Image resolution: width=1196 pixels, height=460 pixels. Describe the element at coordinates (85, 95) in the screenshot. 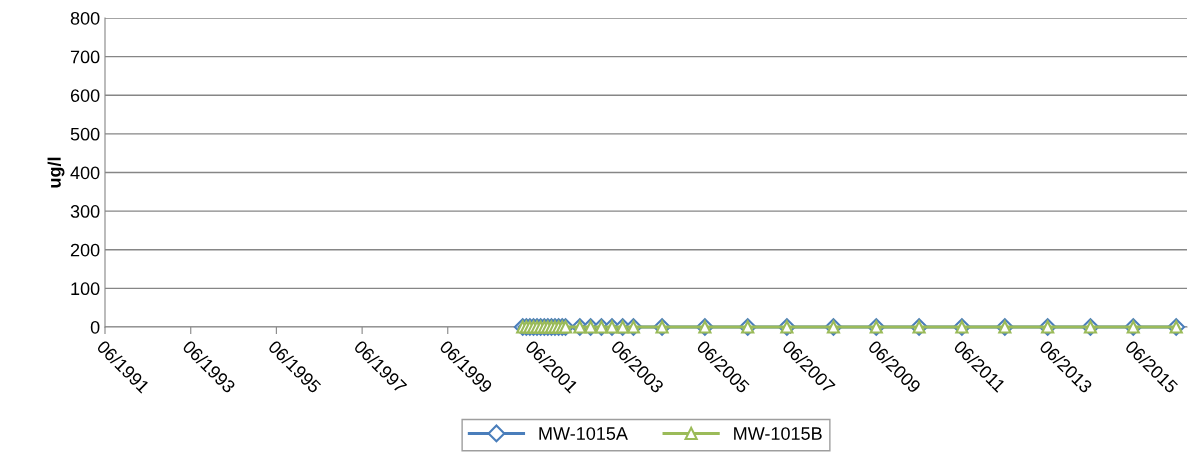

I see `y-tick-label: 600` at that location.